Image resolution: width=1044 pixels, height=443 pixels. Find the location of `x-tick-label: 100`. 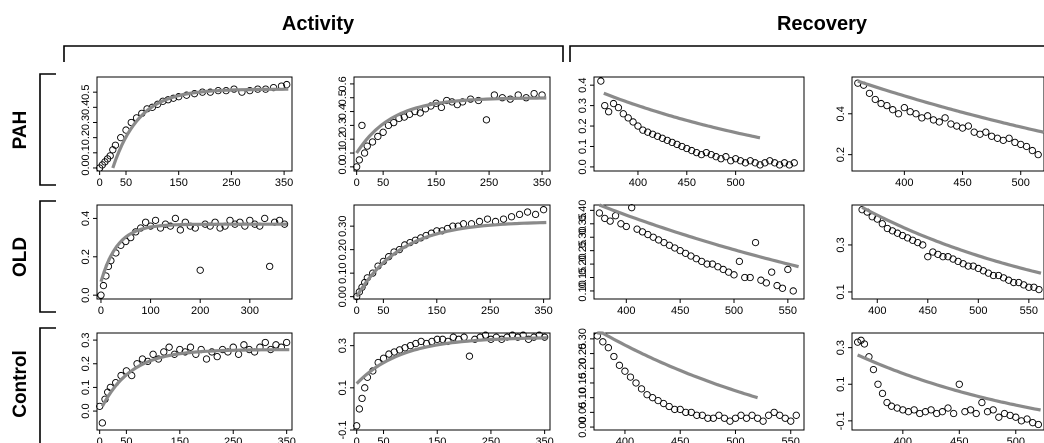

x-tick-label: 100 is located at coordinates (150, 311).